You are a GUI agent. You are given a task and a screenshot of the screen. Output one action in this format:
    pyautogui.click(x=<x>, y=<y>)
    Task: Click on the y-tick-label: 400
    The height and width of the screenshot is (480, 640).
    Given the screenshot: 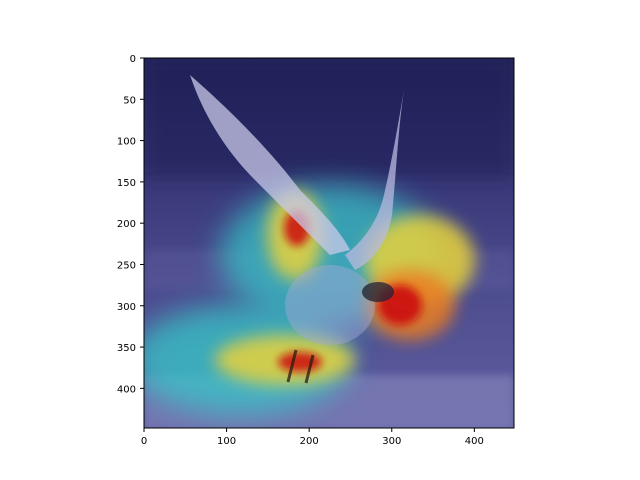 What is the action you would take?
    pyautogui.click(x=126, y=389)
    